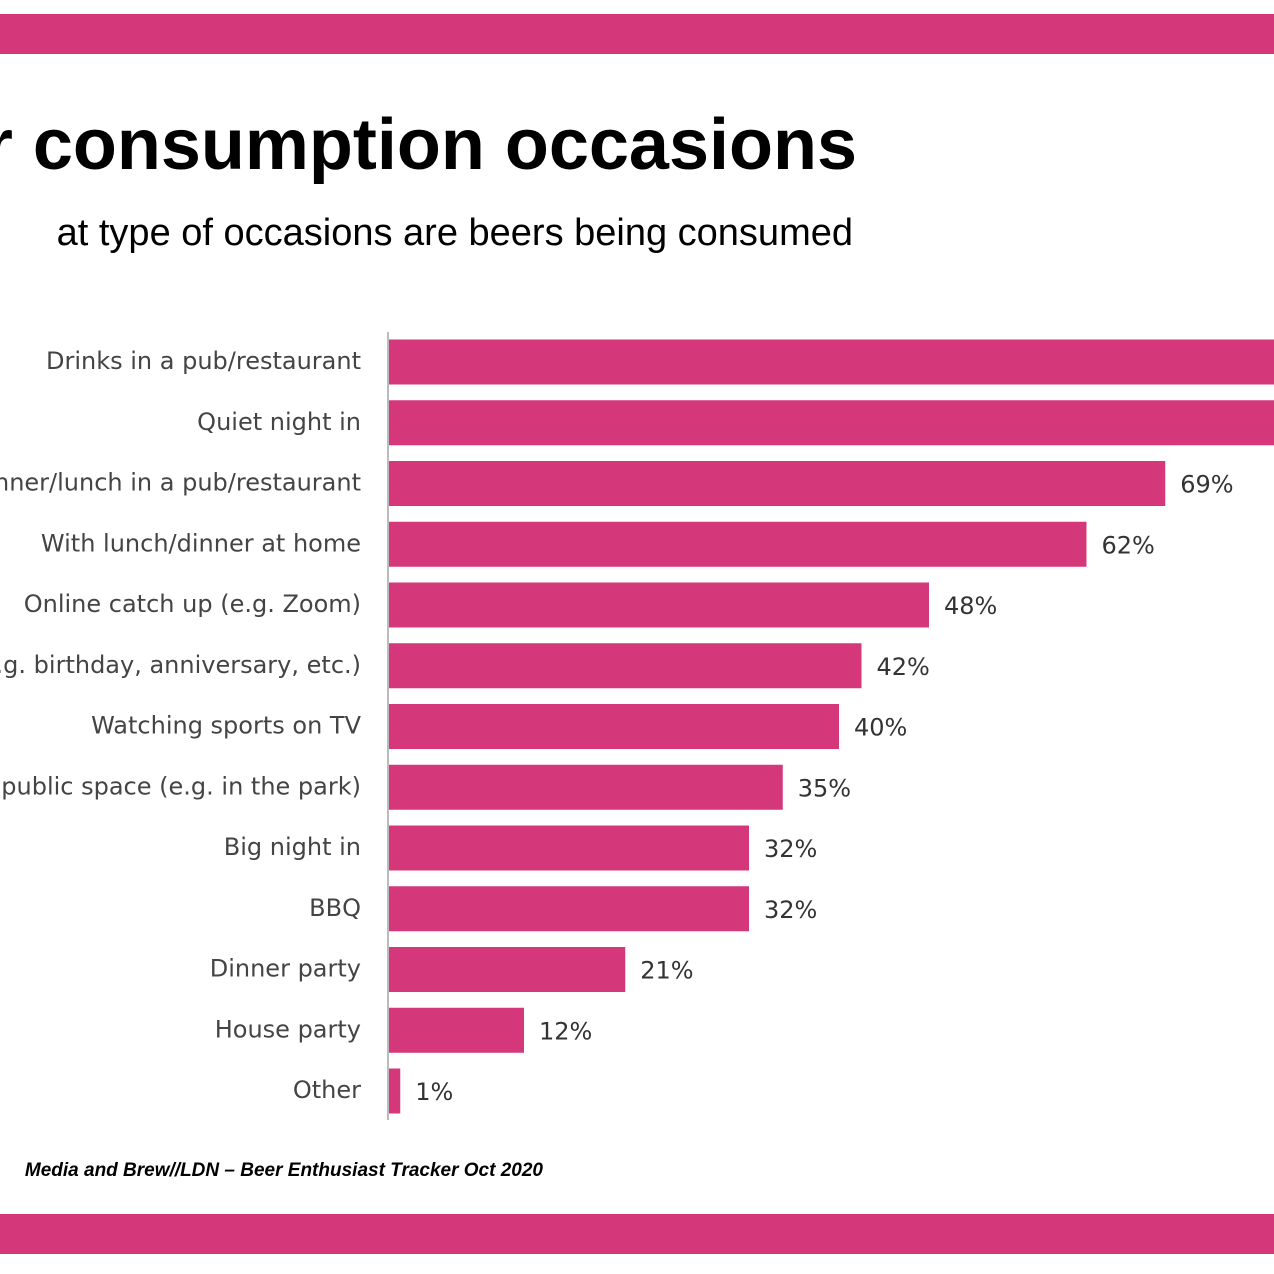  What do you see at coordinates (335, 908) in the screenshot?
I see `category-label: BBQ` at bounding box center [335, 908].